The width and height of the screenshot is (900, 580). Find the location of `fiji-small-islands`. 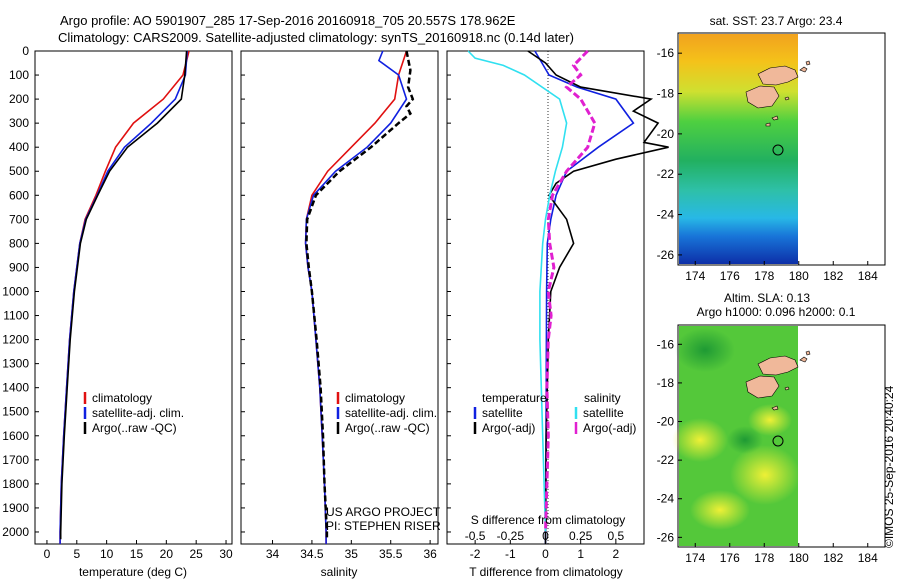

fiji-small-islands is located at coordinates (791, 380).